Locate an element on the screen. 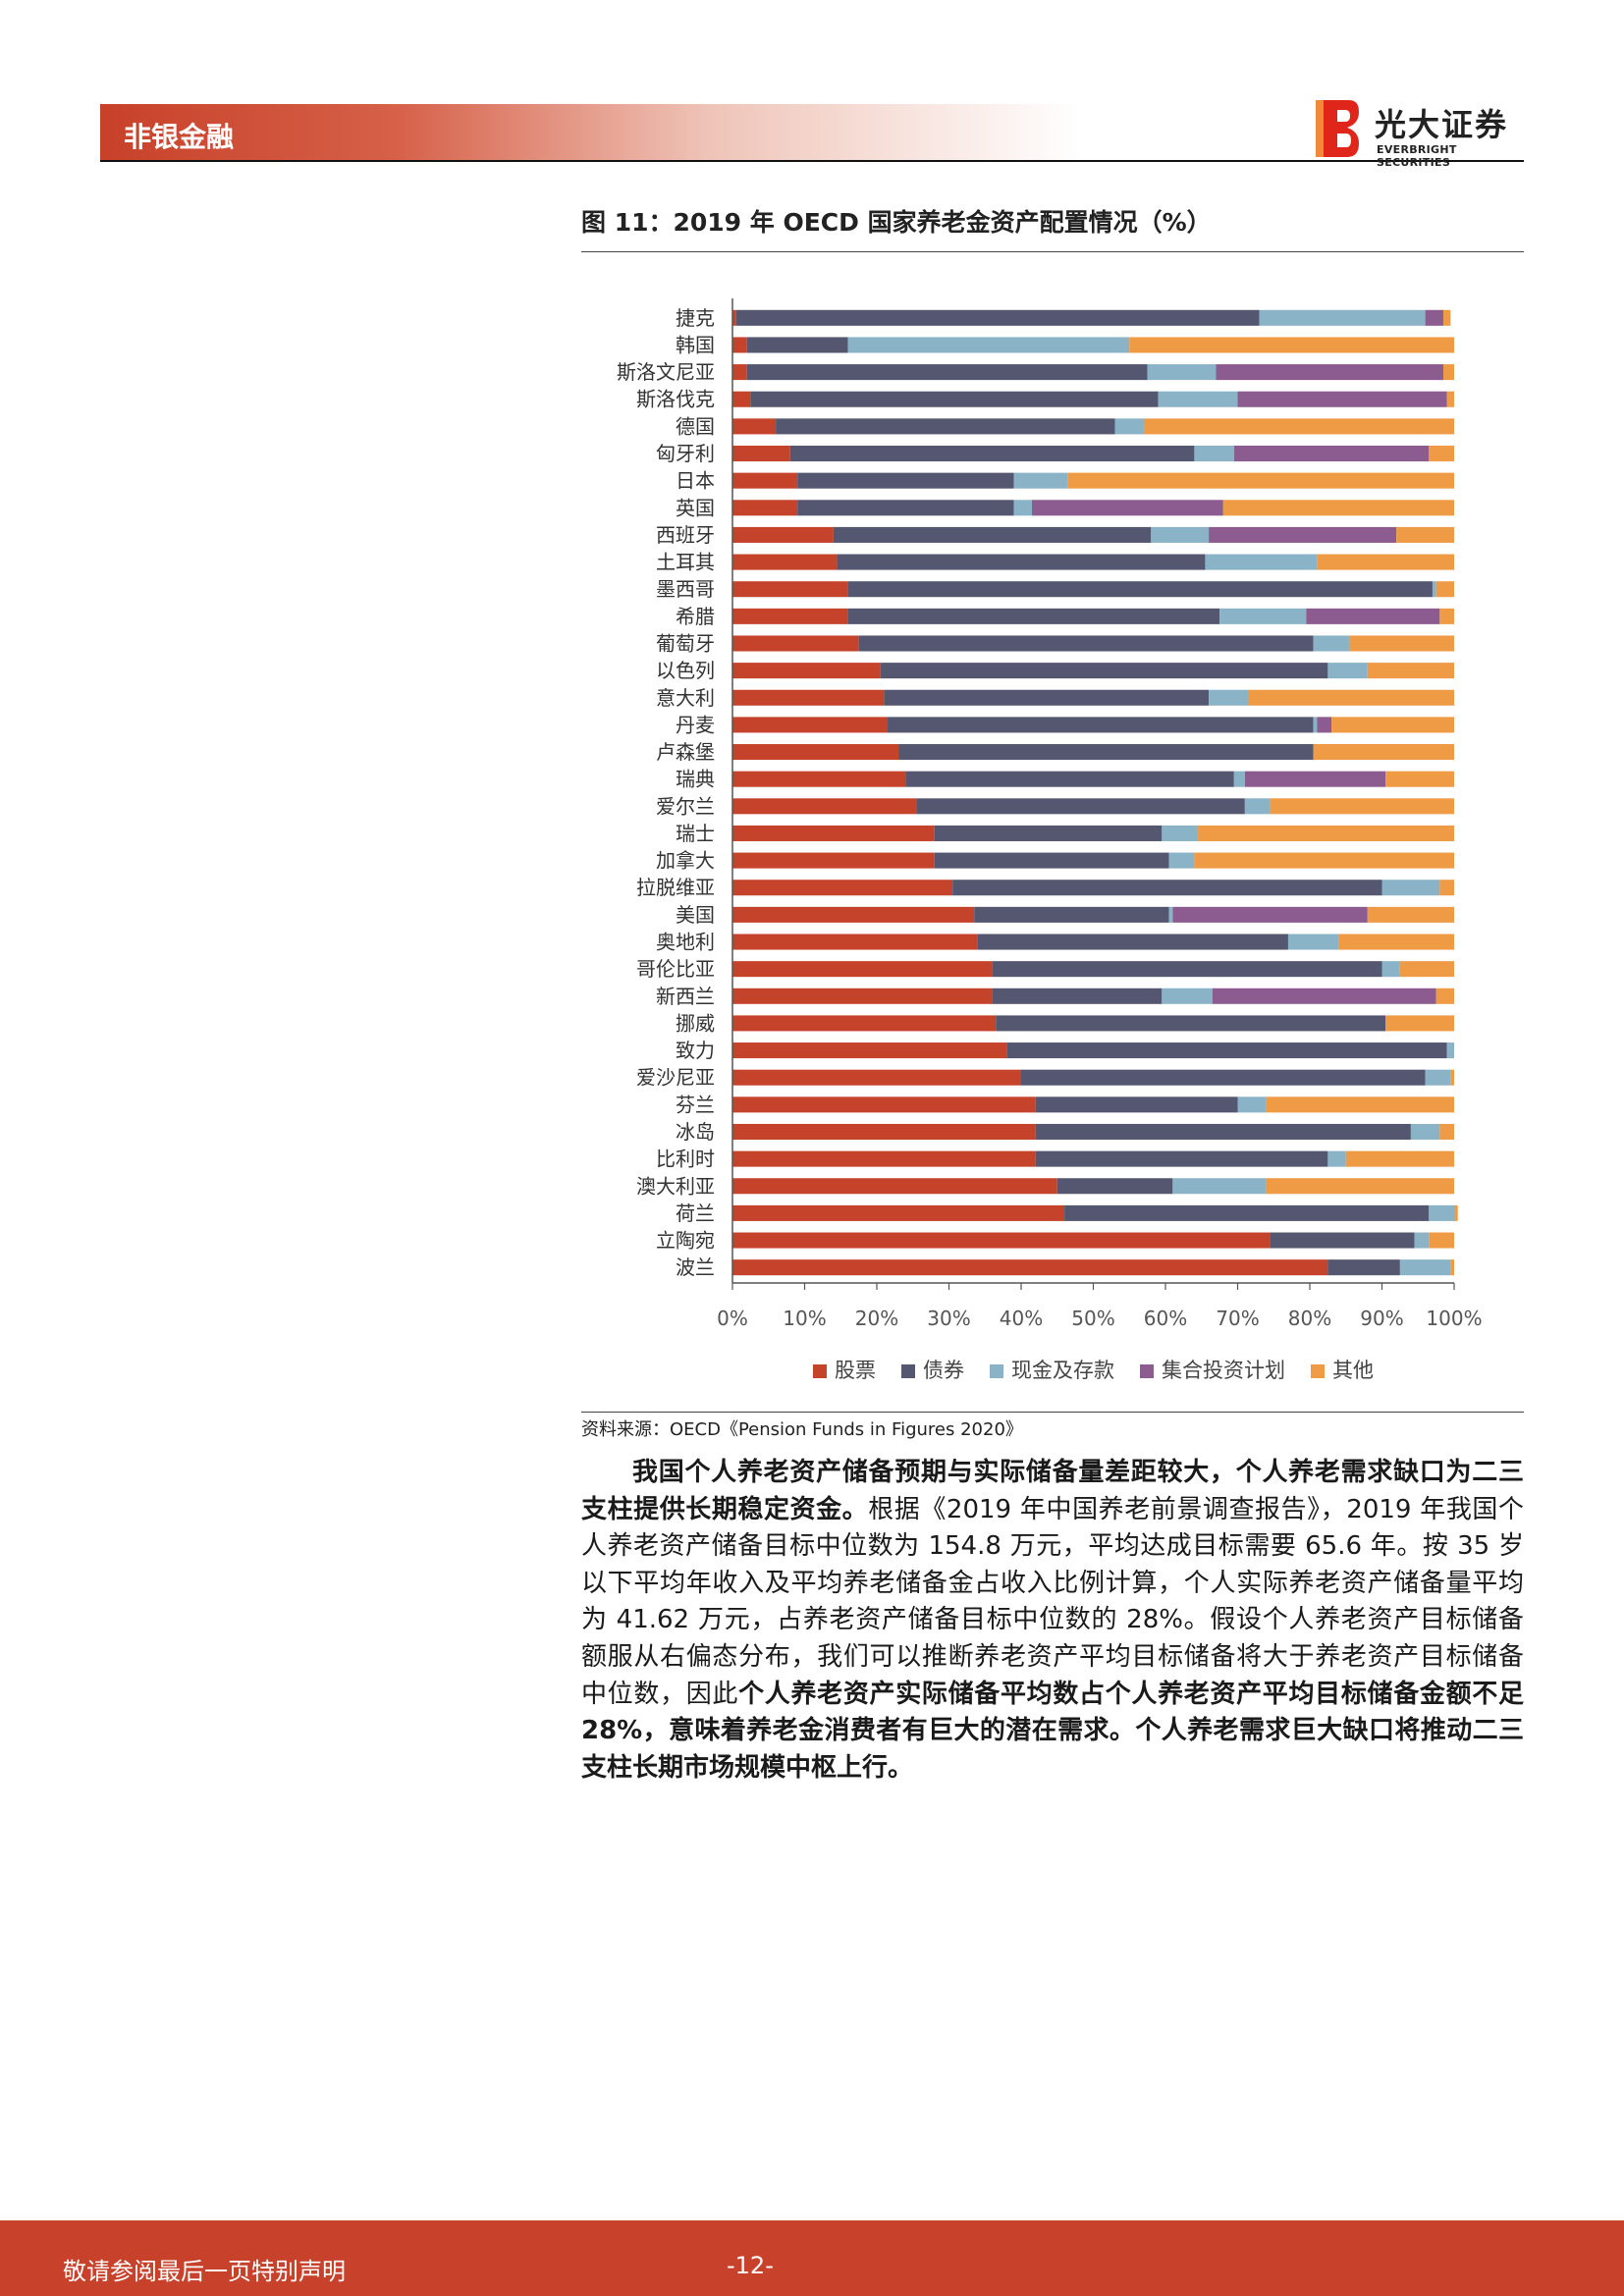 The image size is (1624, 2296). category-label: 韩国 is located at coordinates (695, 344).